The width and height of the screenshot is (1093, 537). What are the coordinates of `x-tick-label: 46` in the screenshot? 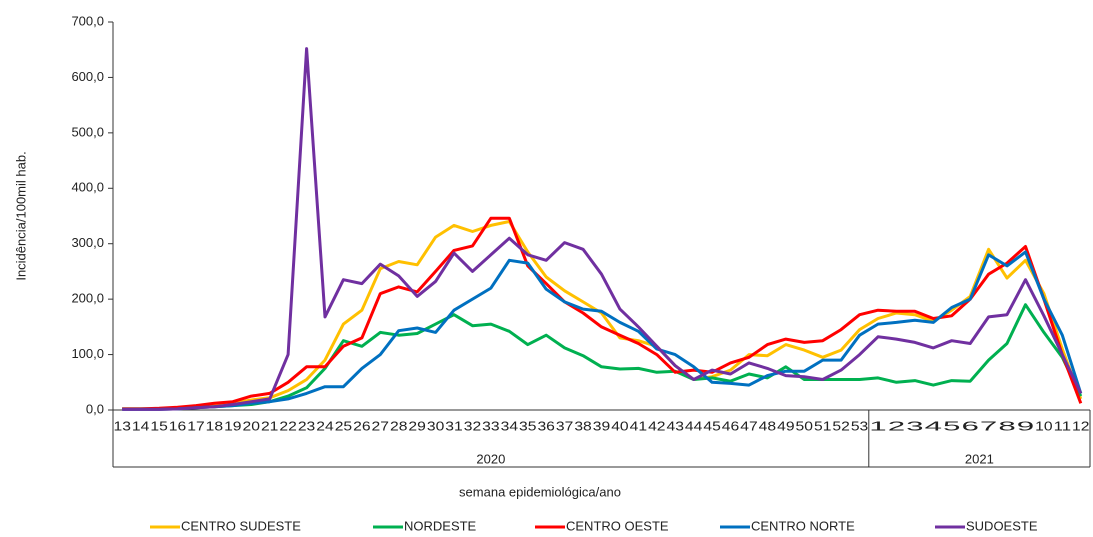 It's located at (730, 425).